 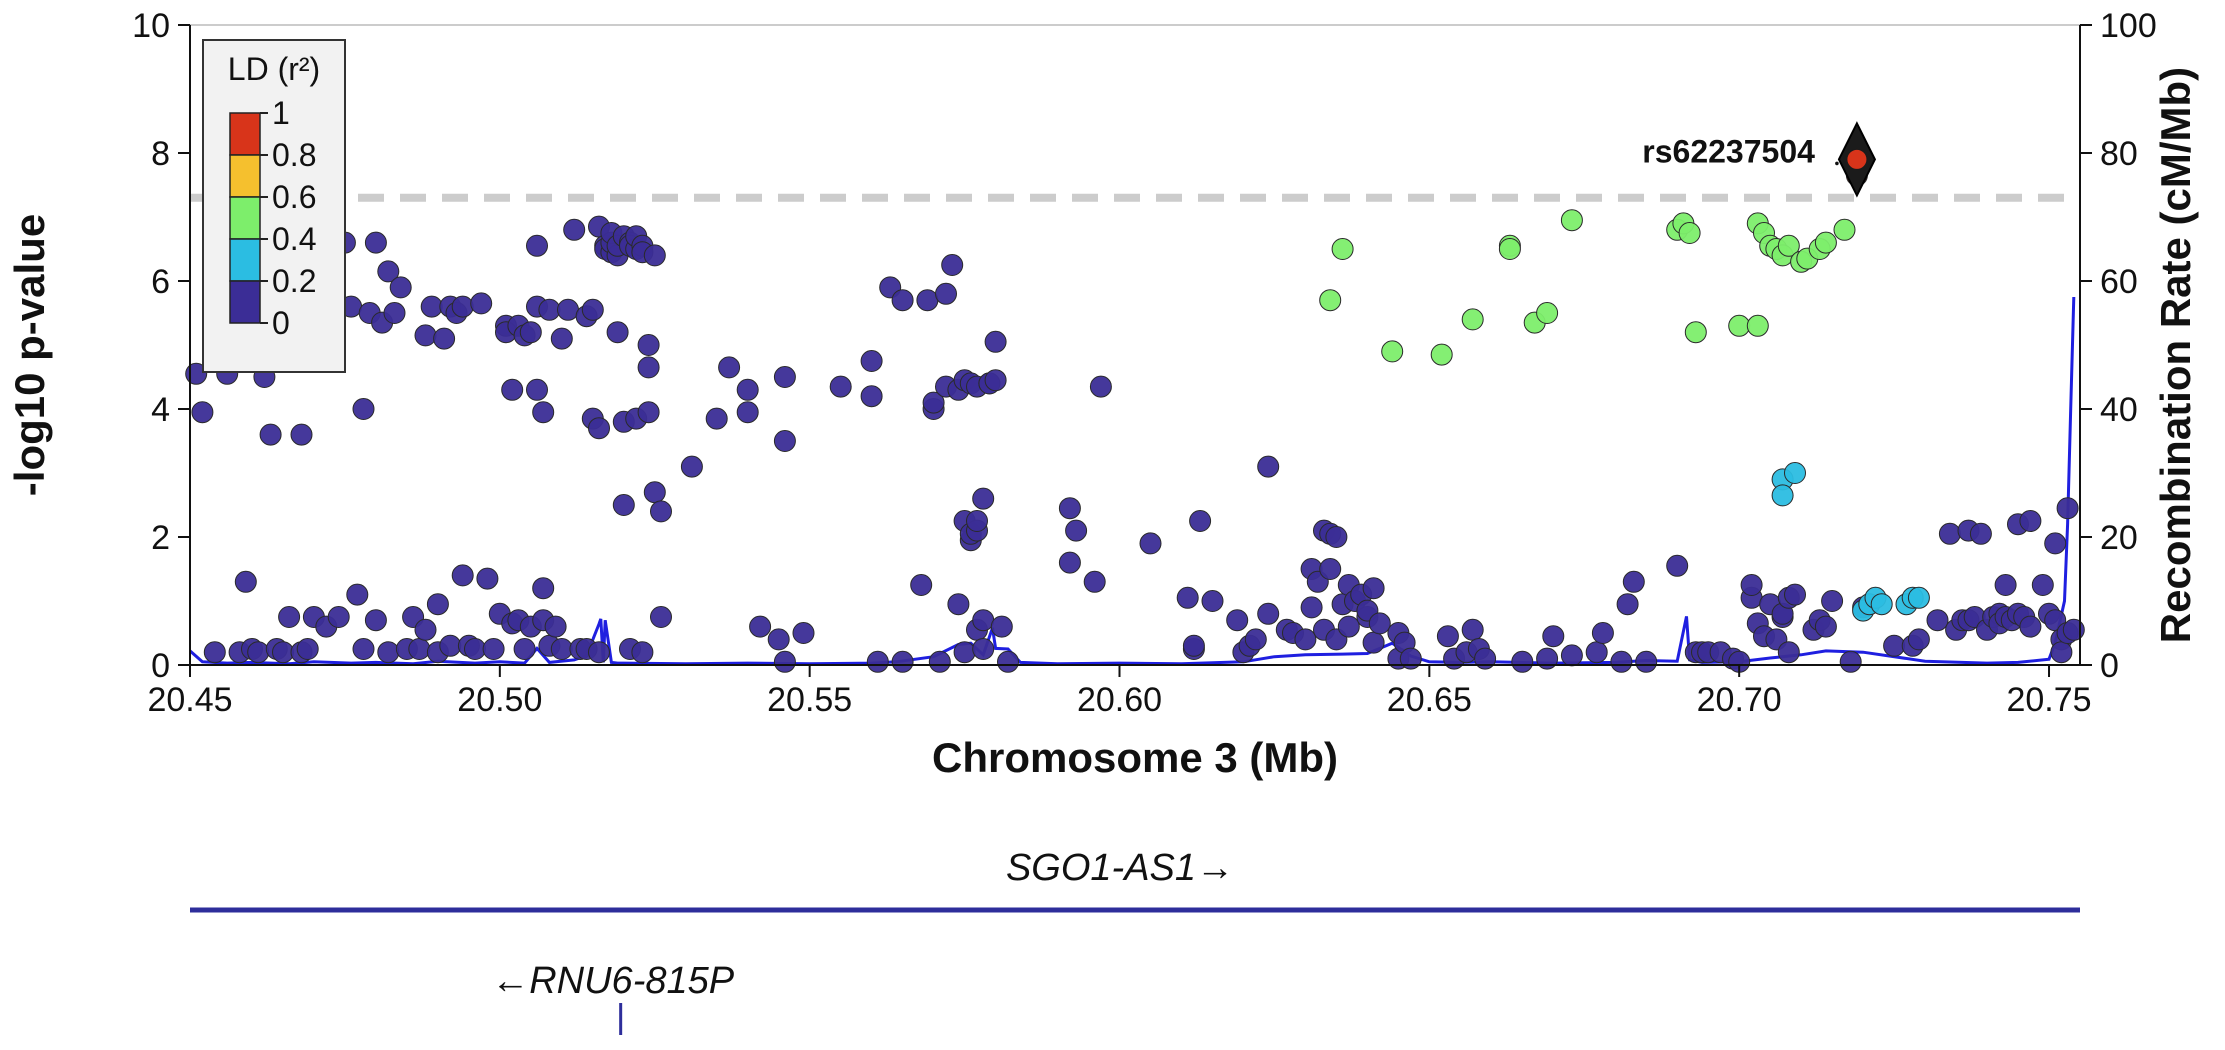 What do you see at coordinates (29, 355) in the screenshot?
I see `y-axis-title: -log10 p-value` at bounding box center [29, 355].